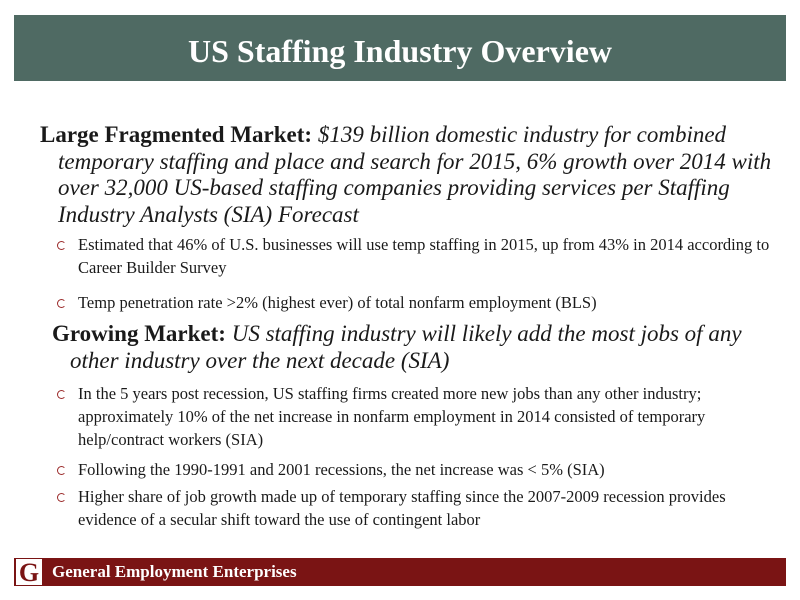 The width and height of the screenshot is (800, 600). What do you see at coordinates (399, 51) in the screenshot?
I see `title: US Staffing Industry Overview` at bounding box center [399, 51].